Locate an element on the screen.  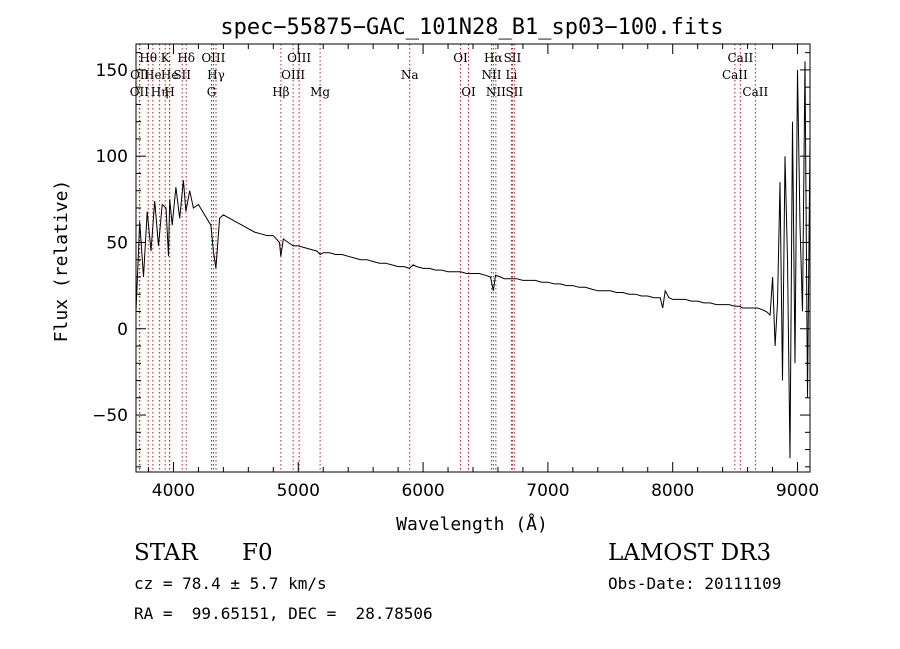
x-tick-label-1: 5000 is located at coordinates (298, 491).